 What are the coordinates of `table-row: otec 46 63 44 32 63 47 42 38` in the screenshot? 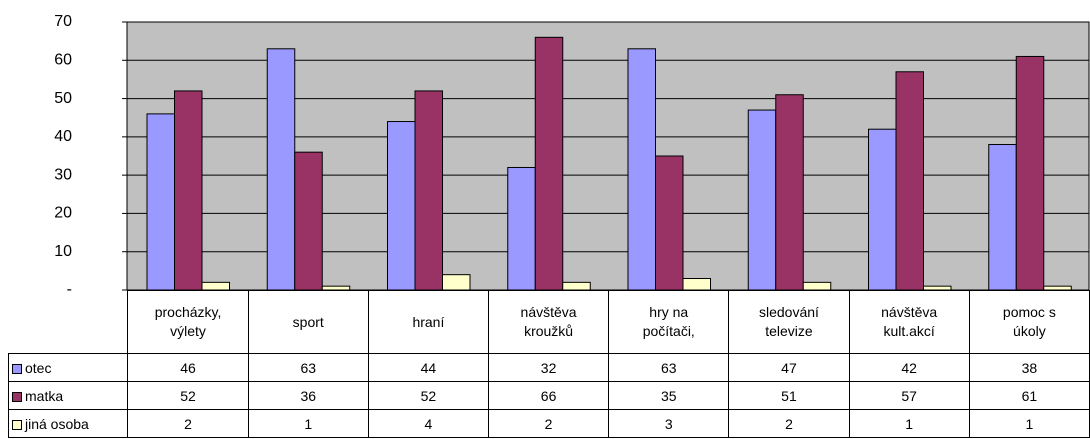 It's located at (548, 367).